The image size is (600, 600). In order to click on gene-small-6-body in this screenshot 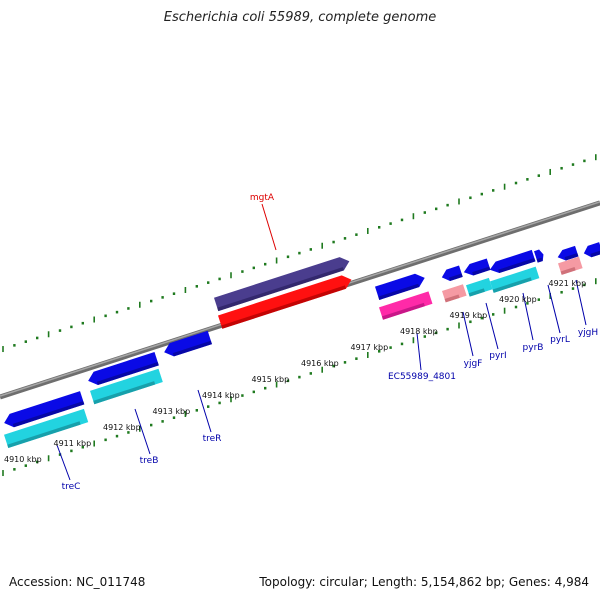, I will do `click(591, 250)`.